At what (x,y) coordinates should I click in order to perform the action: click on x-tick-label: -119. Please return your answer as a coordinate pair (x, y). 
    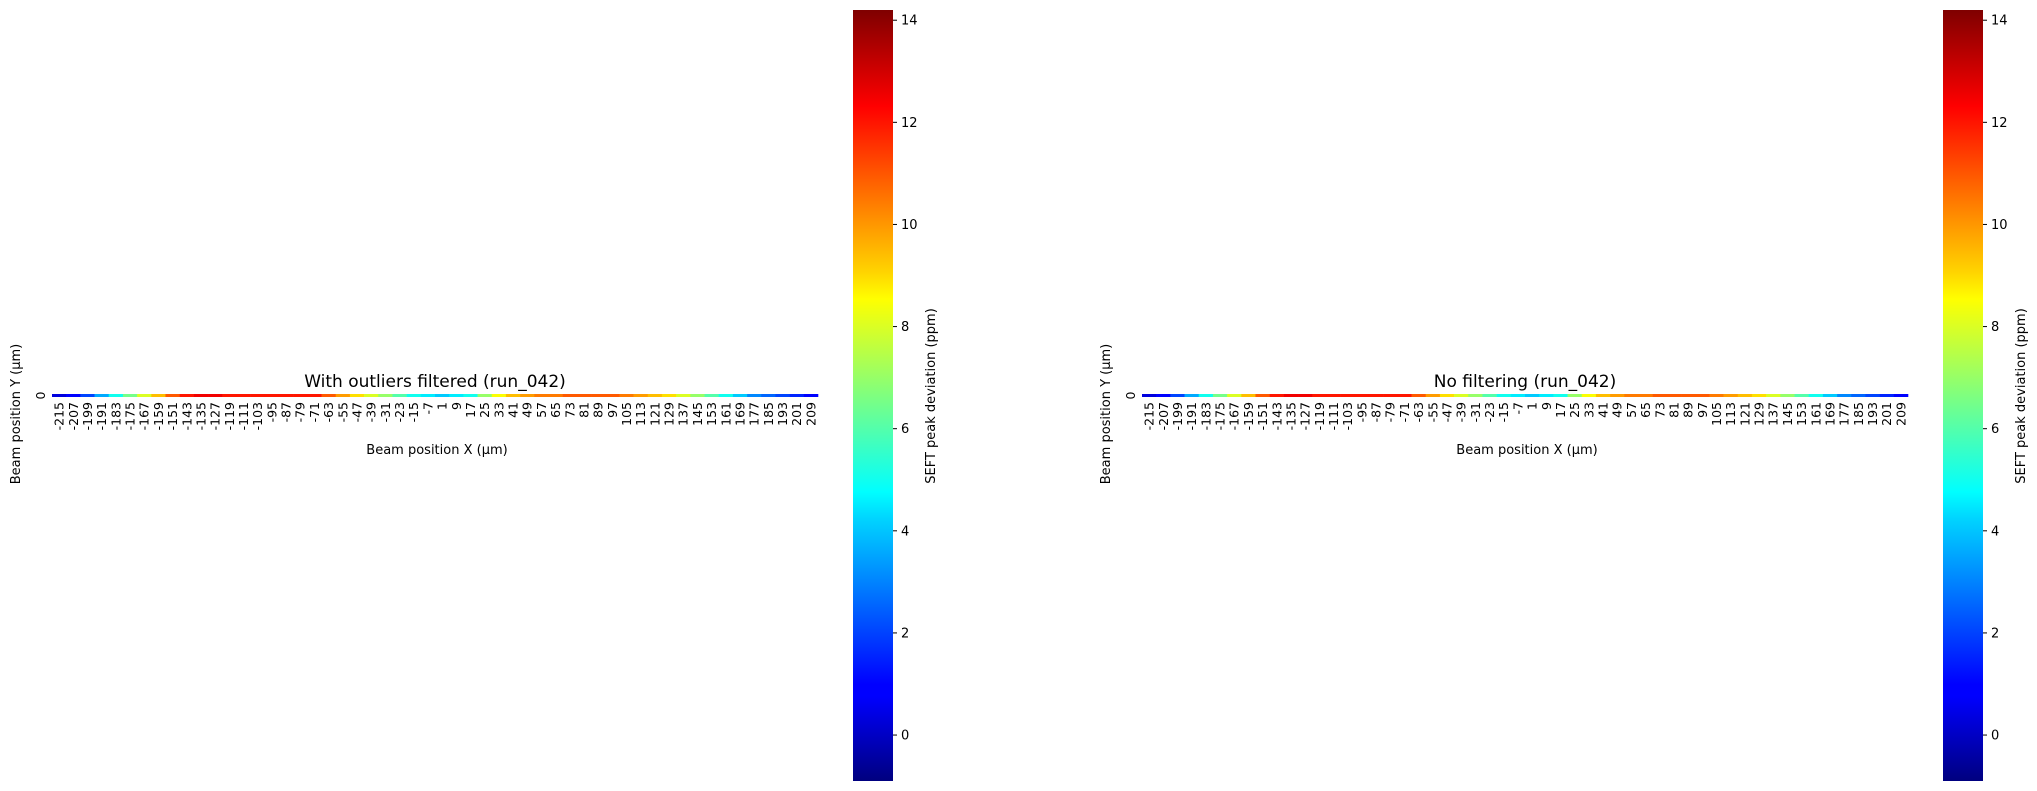
    Looking at the image, I should click on (1319, 416).